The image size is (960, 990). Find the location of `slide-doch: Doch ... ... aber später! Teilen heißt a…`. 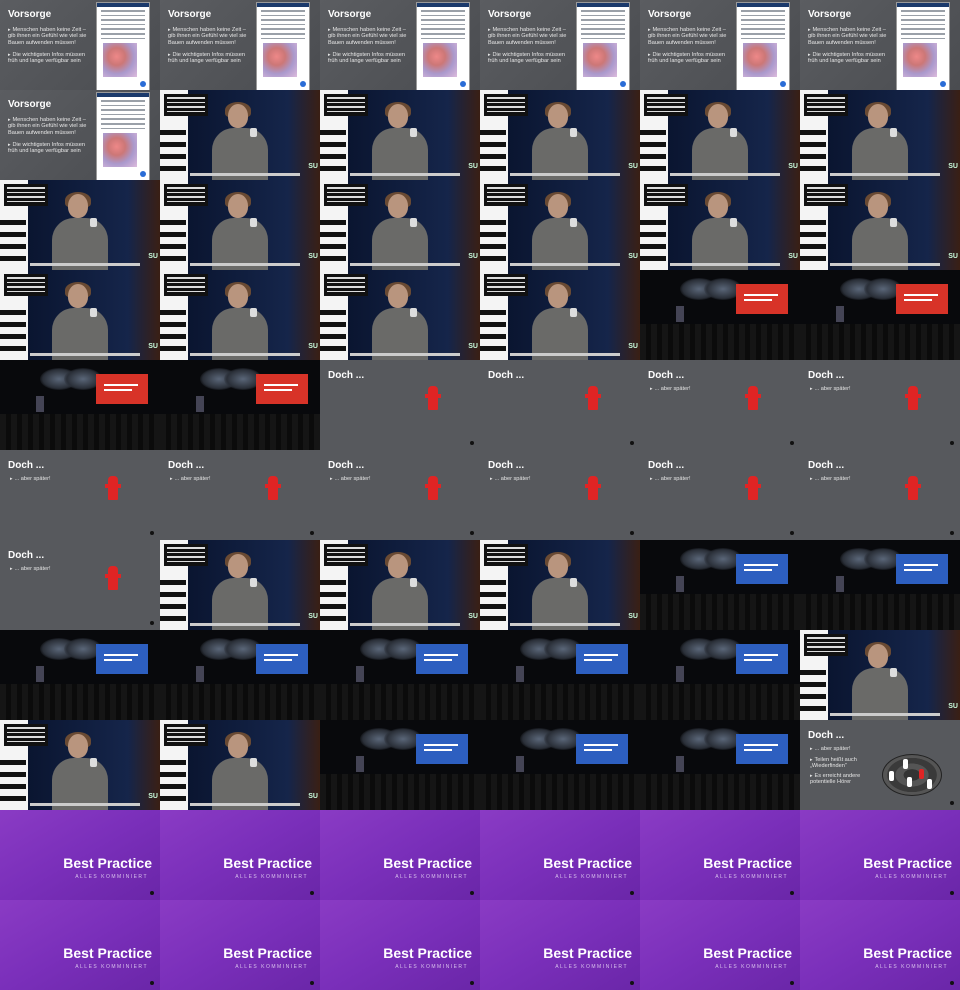

slide-doch: Doch ... ... aber später! Teilen heißt a… is located at coordinates (880, 765).